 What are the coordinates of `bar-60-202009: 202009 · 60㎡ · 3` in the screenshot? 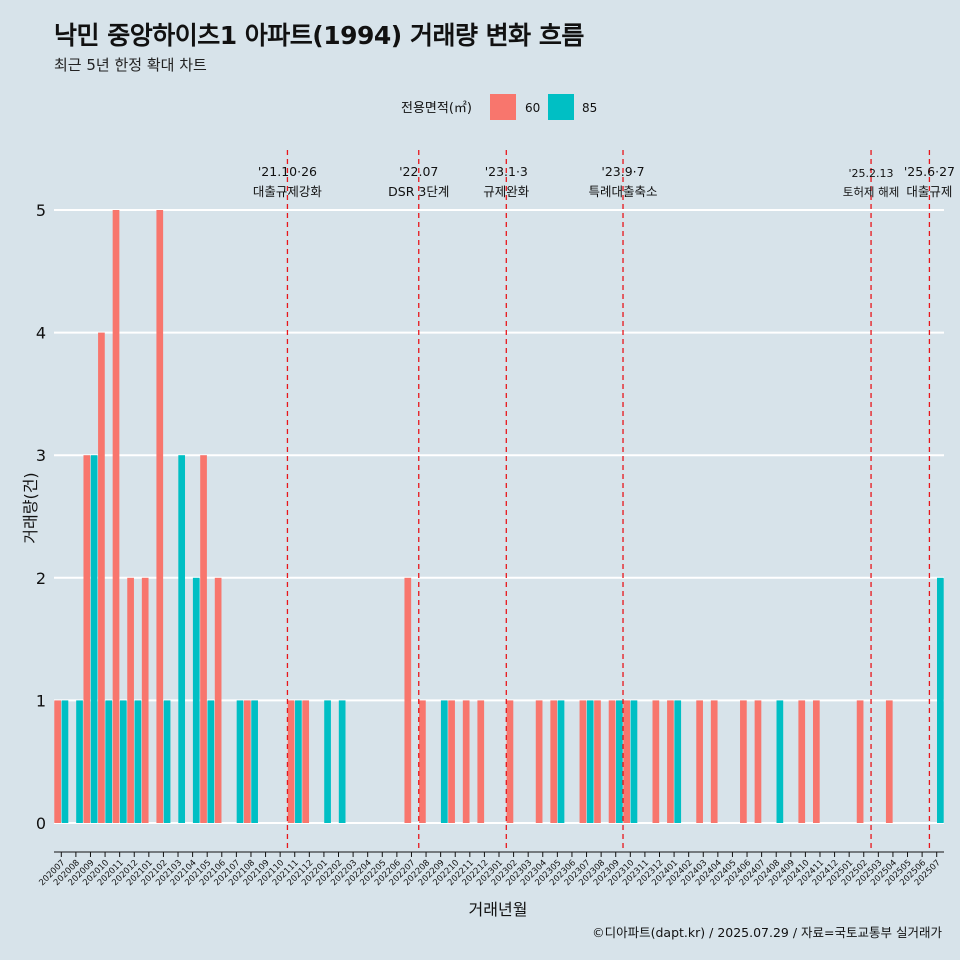 It's located at (87, 639).